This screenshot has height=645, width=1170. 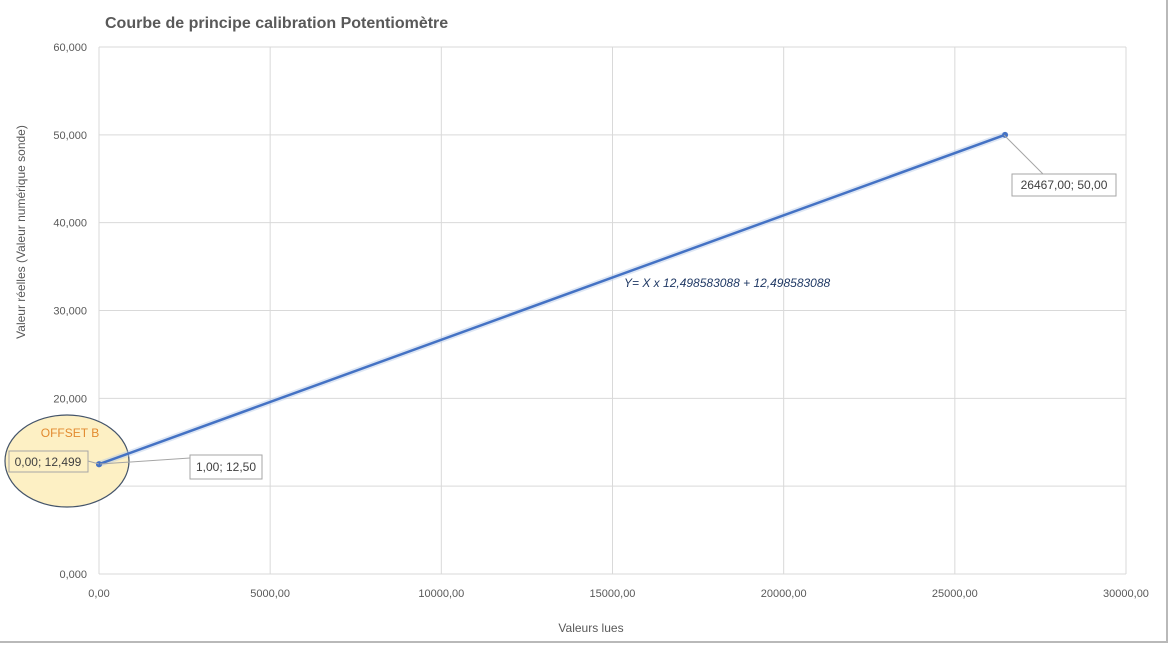 What do you see at coordinates (1126, 594) in the screenshot?
I see `x-tick-label: 30000,00` at bounding box center [1126, 594].